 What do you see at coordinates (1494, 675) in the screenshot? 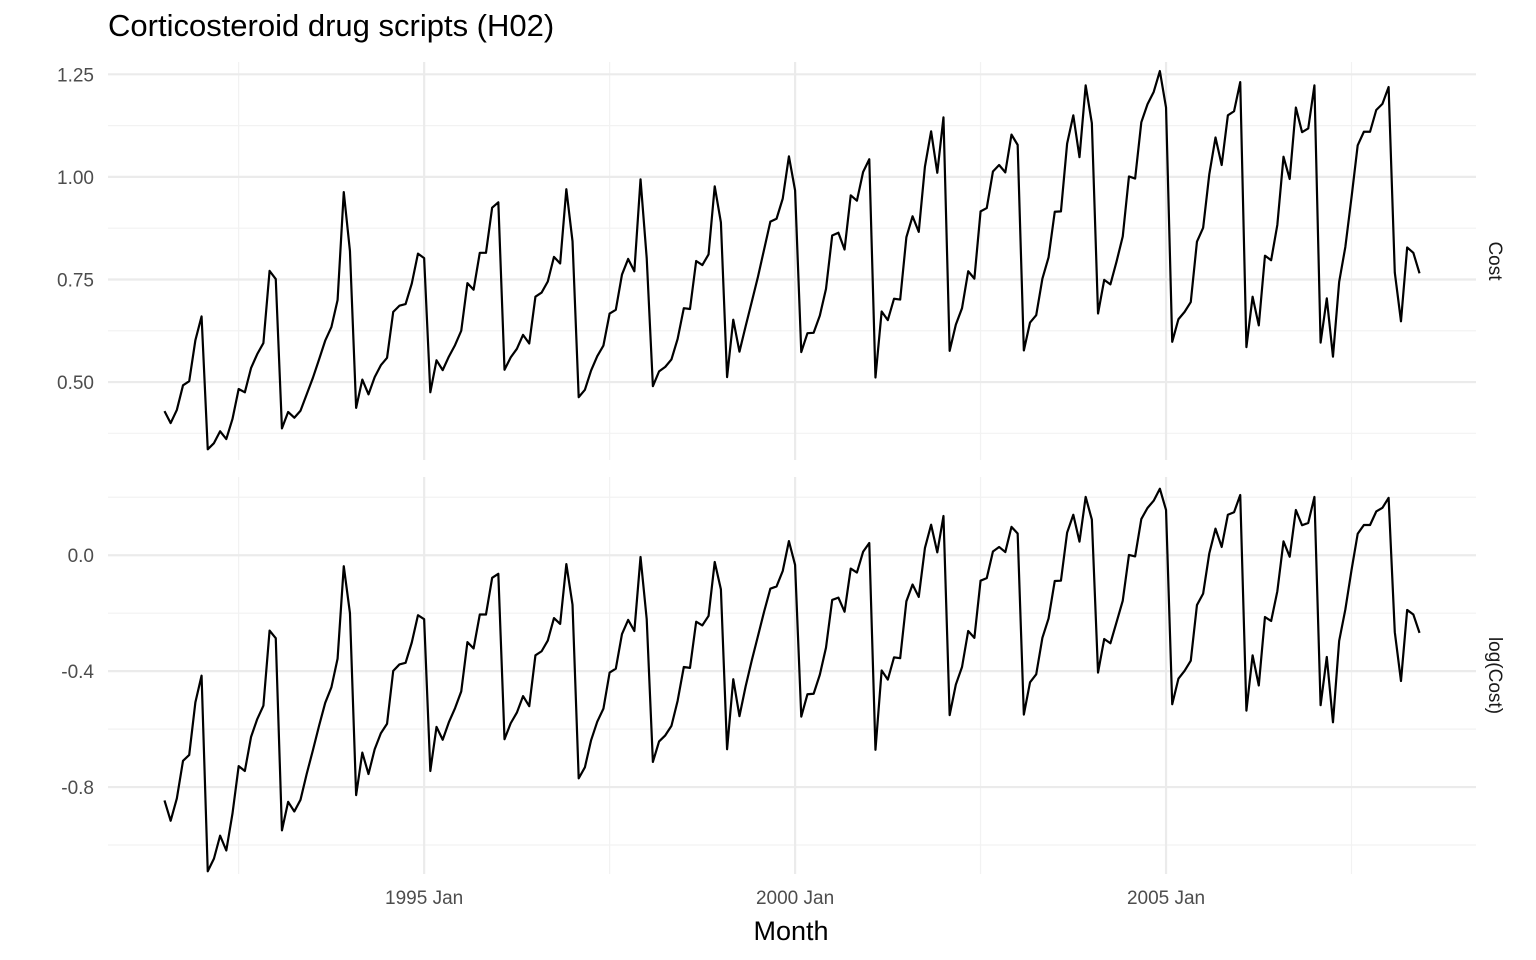
I see `facet-strip-label: log(Cost)` at bounding box center [1494, 675].